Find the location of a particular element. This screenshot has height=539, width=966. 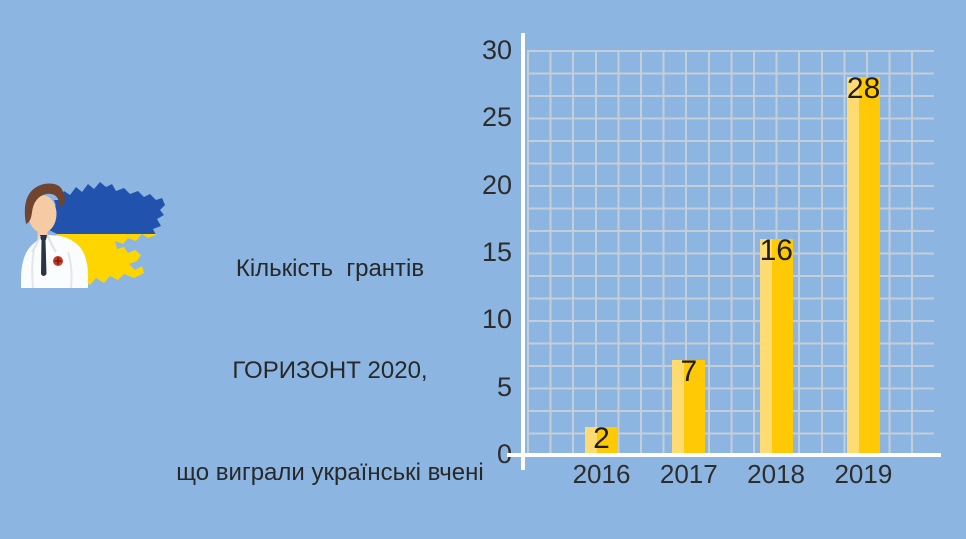

bar-2019: 28 is located at coordinates (863, 262).